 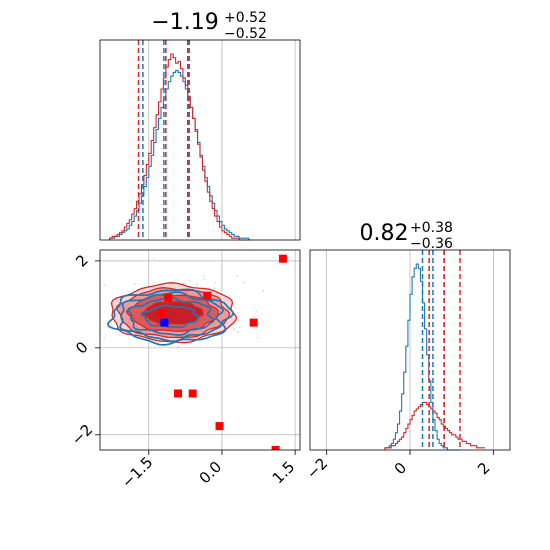 I want to click on hist-x-quantiles, so click(x=164, y=140).